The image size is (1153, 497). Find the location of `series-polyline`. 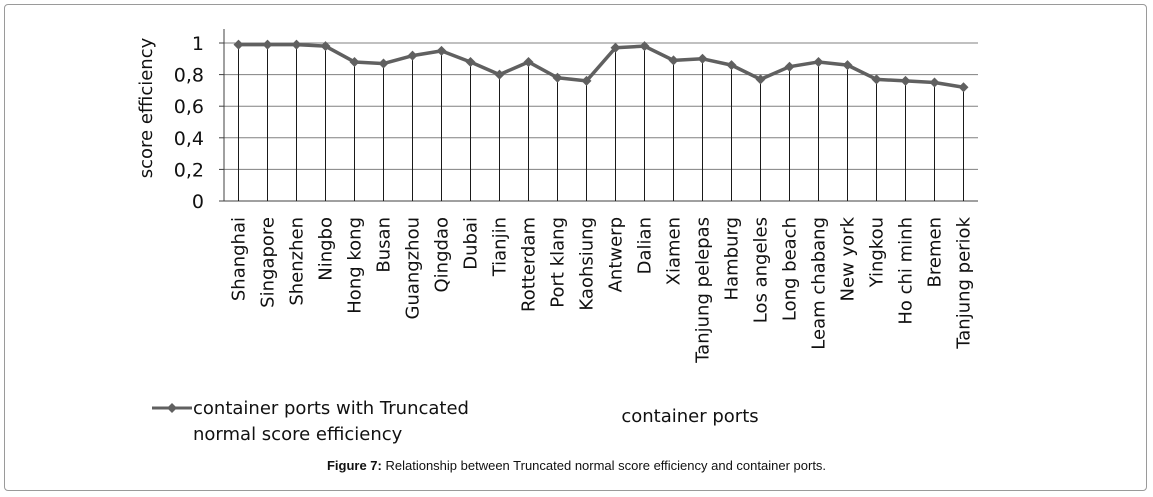

series-polyline is located at coordinates (601, 65).